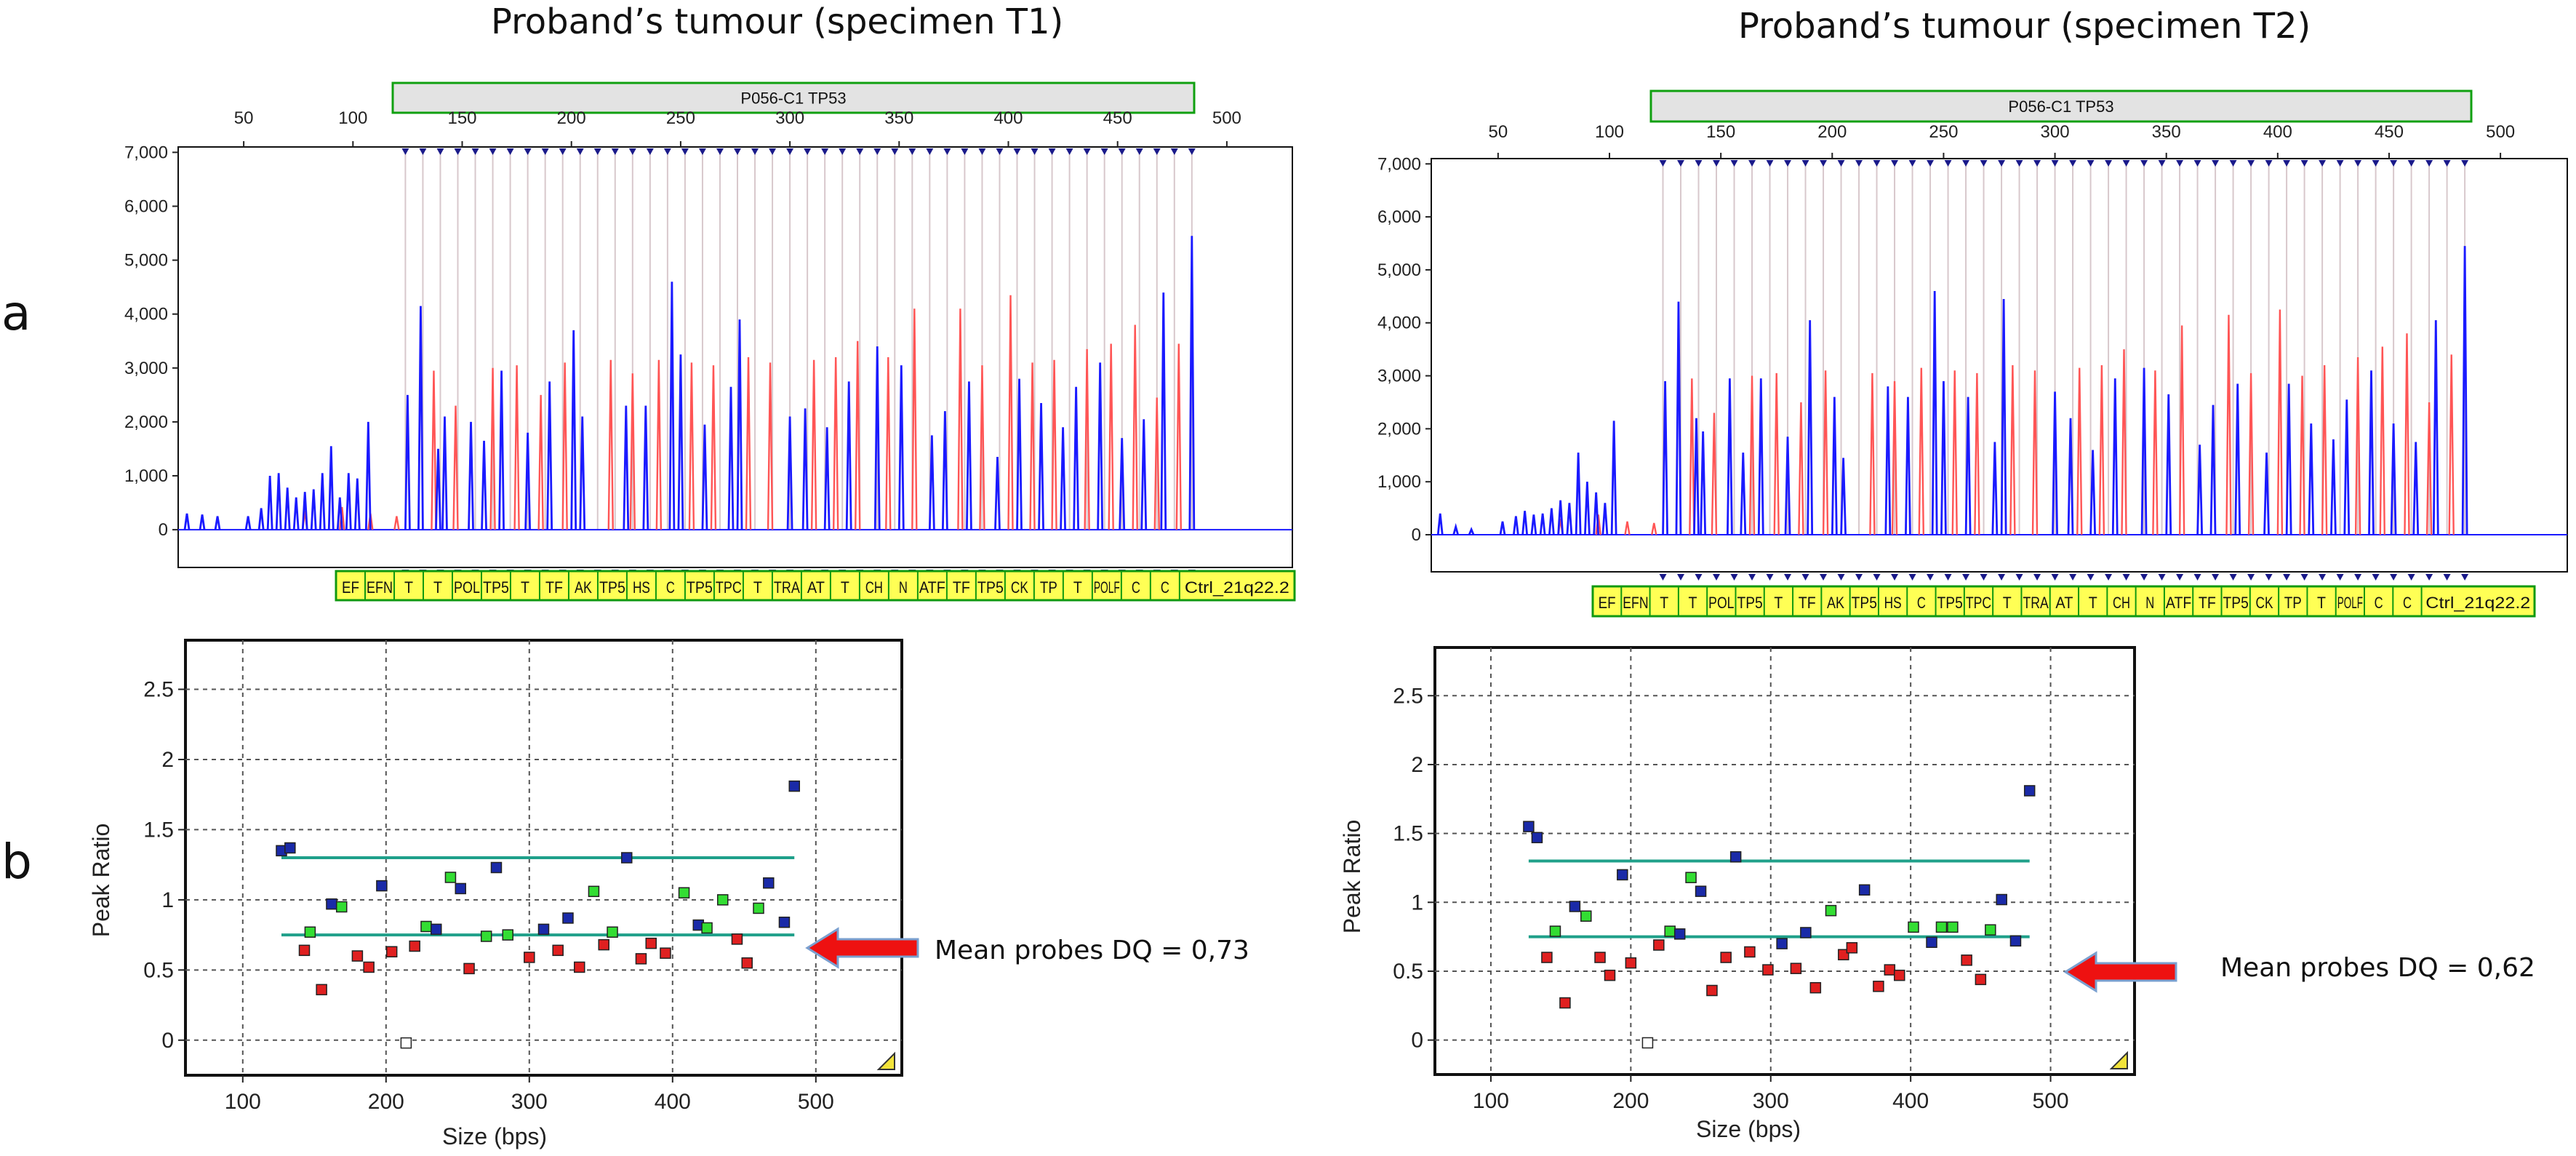 Image resolution: width=2576 pixels, height=1156 pixels. What do you see at coordinates (816, 1102) in the screenshot?
I see `x-tick-label: 500` at bounding box center [816, 1102].